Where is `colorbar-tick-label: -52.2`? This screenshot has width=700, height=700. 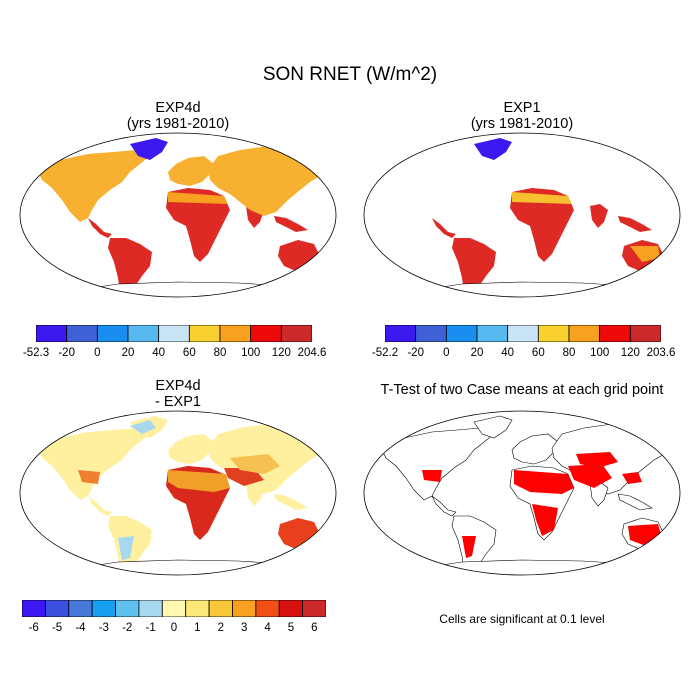 colorbar-tick-label: -52.2 is located at coordinates (385, 353).